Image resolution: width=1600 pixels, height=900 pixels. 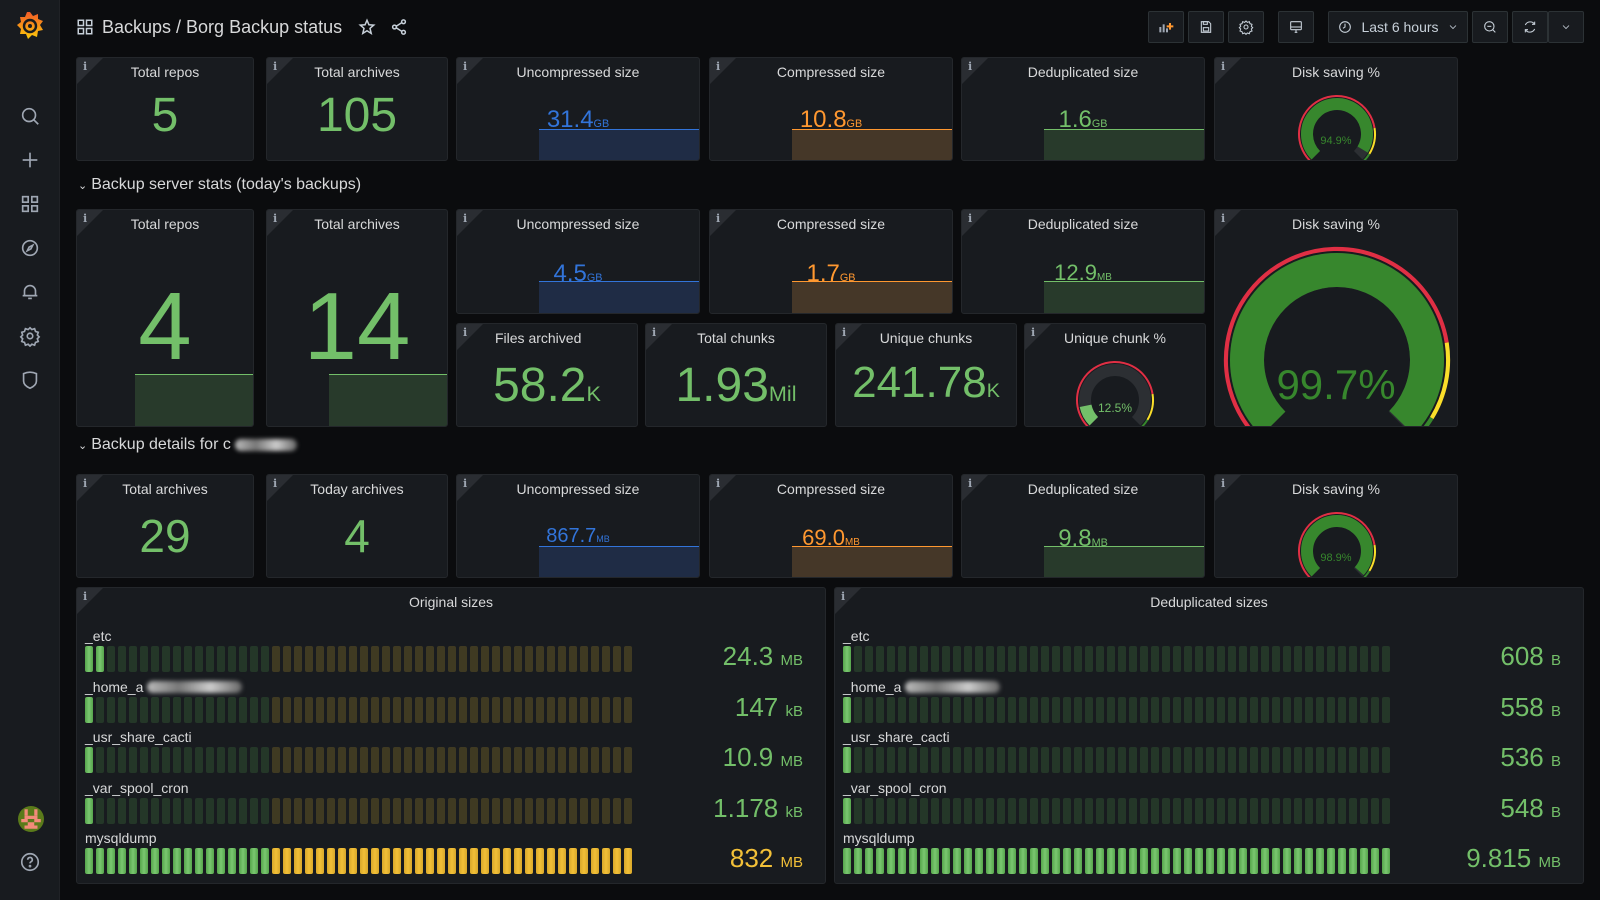 What do you see at coordinates (1083, 109) in the screenshot?
I see `panel-deduplicated-size: i Deduplicated size 1.6GB` at bounding box center [1083, 109].